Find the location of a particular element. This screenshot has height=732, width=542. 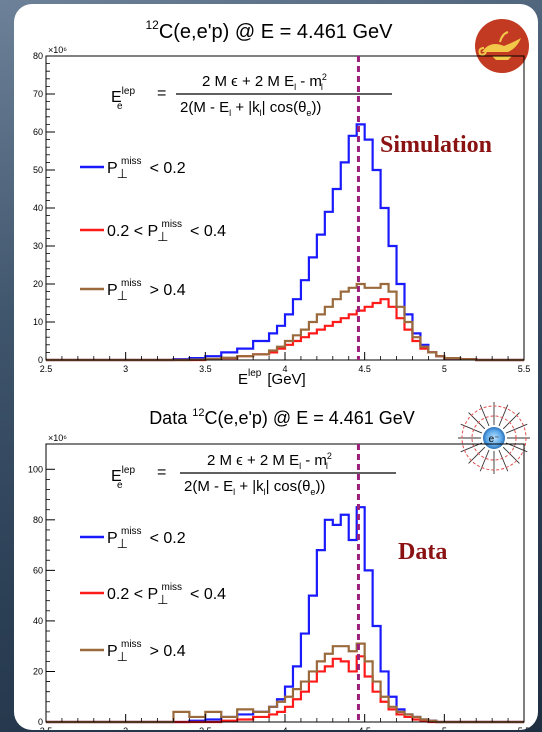

series-0.2-0.4 is located at coordinates (285, 330).